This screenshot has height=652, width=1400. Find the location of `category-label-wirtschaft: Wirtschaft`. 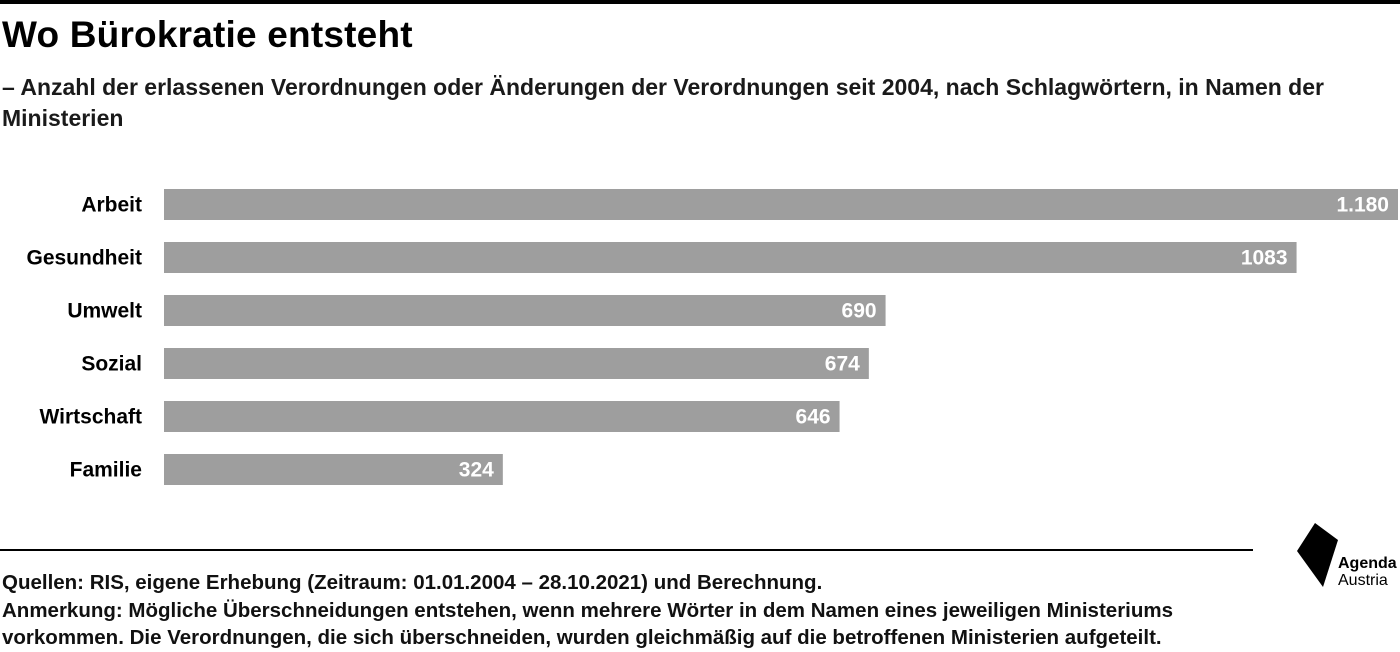

category-label-wirtschaft: Wirtschaft is located at coordinates (91, 417).